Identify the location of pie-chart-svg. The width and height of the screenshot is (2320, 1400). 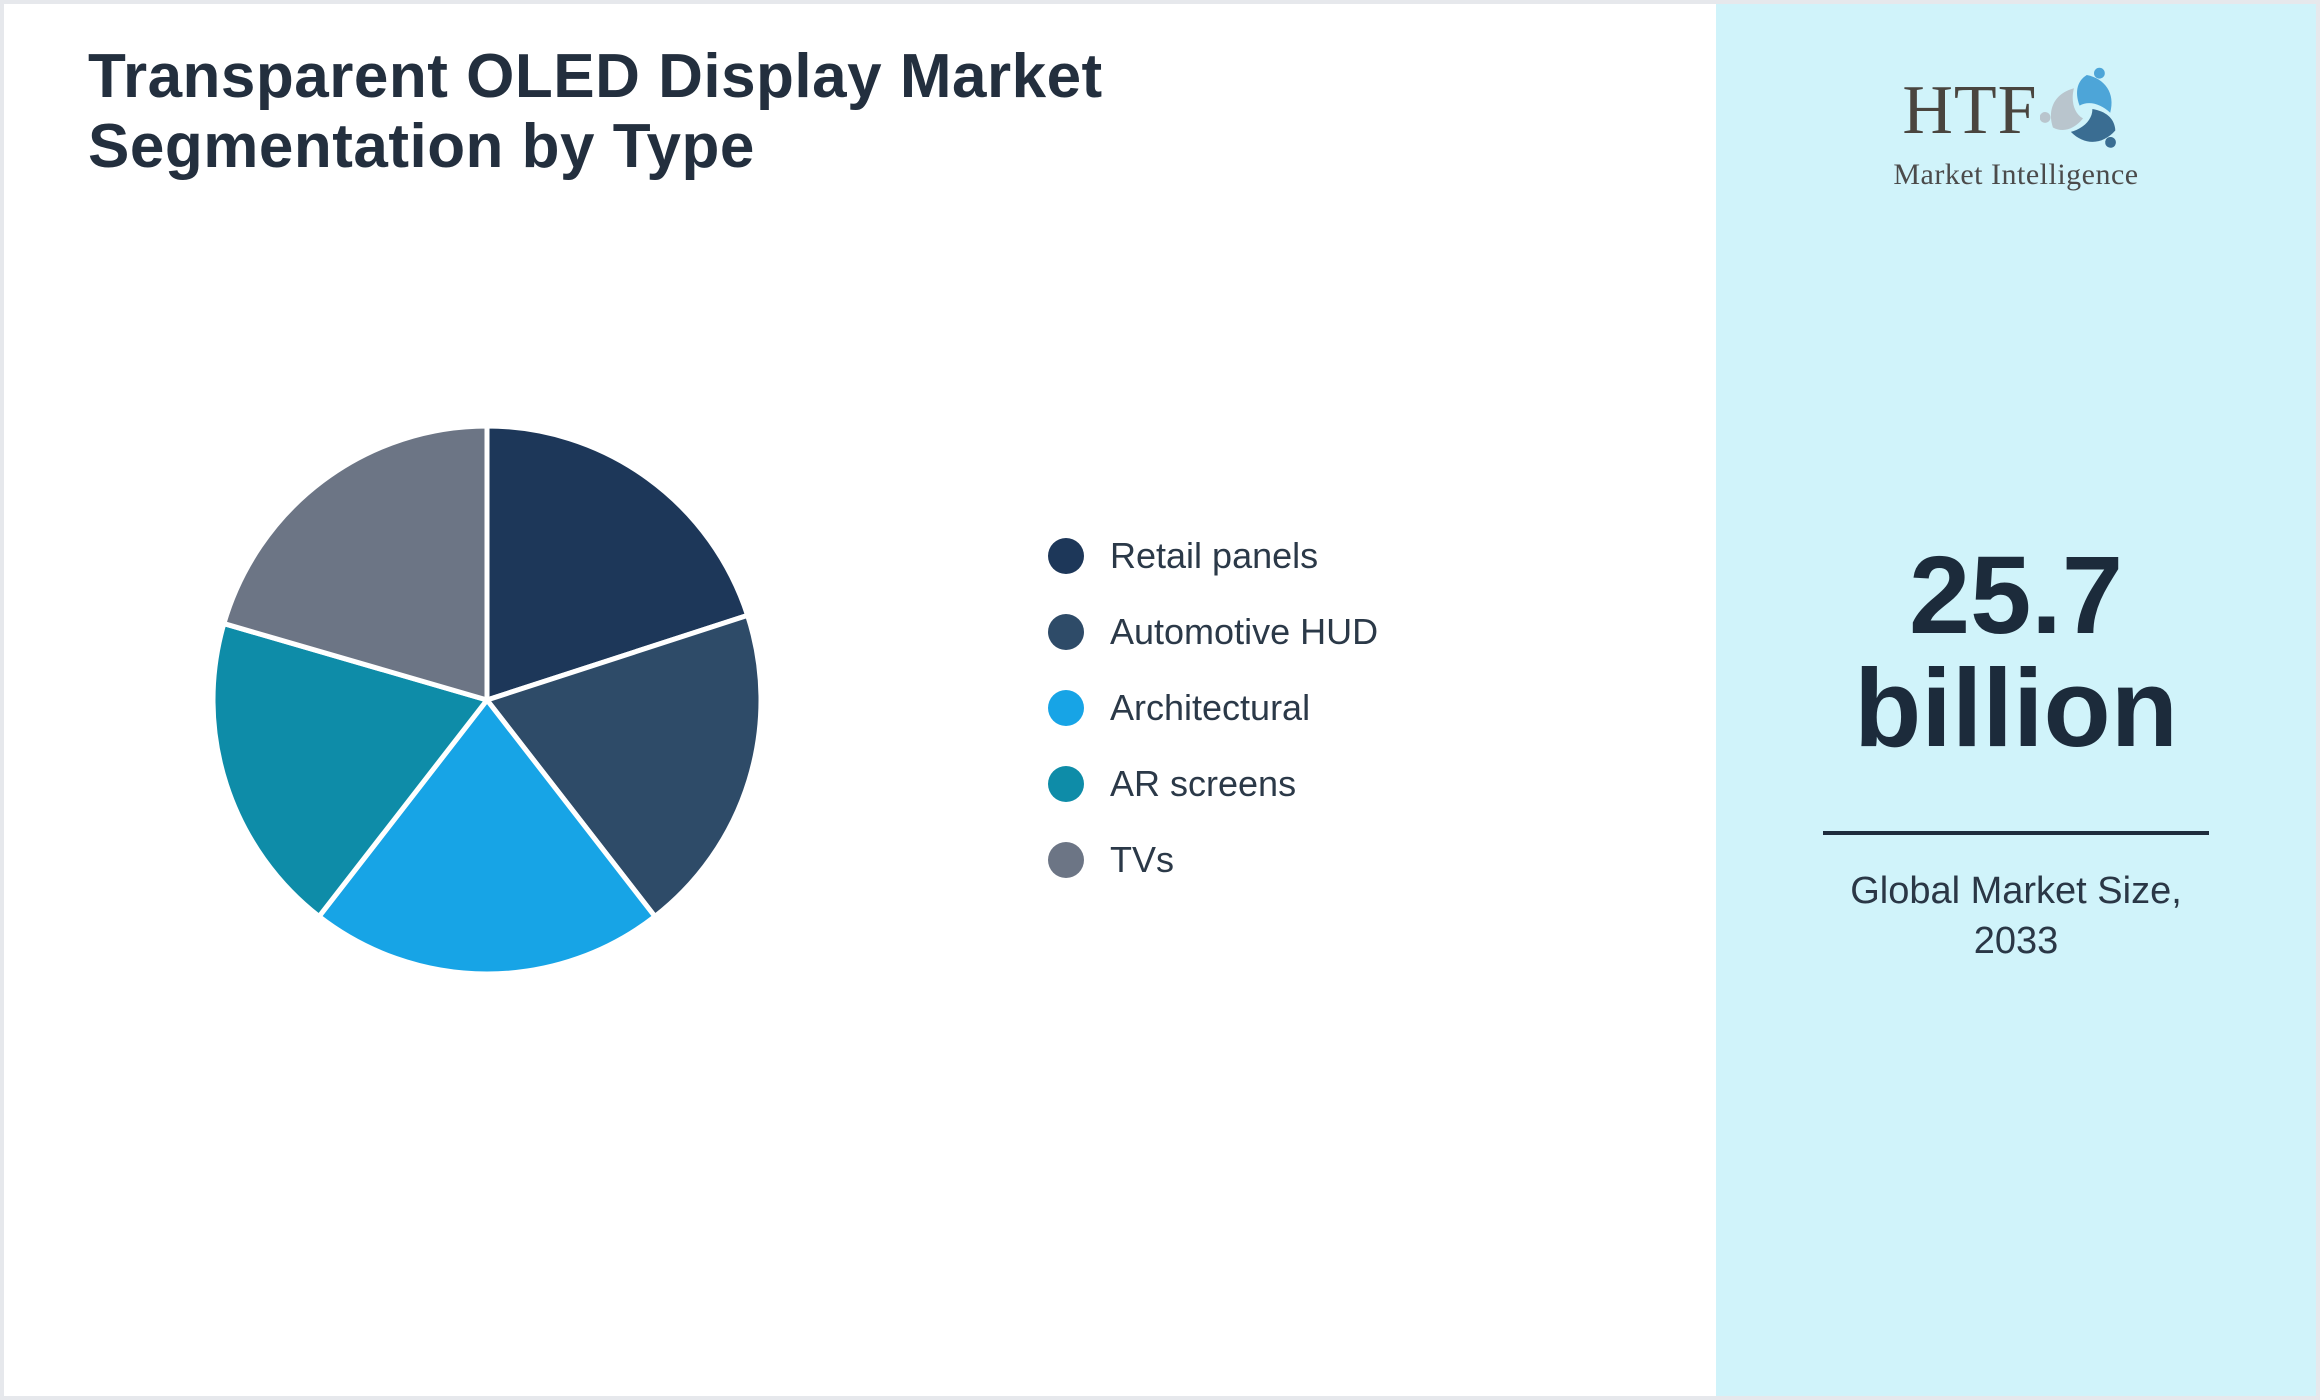
(487, 700).